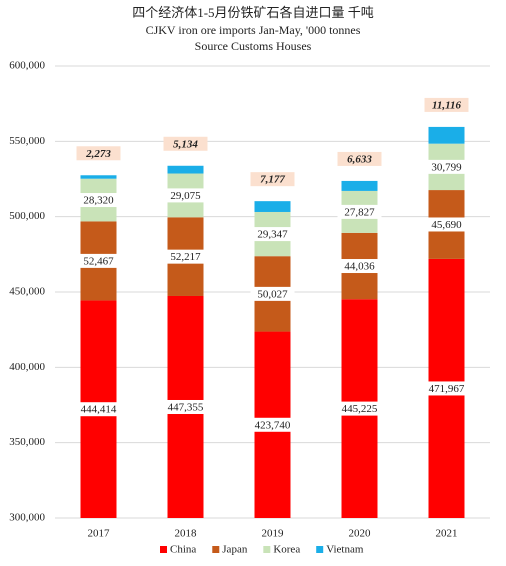 Image resolution: width=506 pixels, height=566 pixels. What do you see at coordinates (27, 518) in the screenshot?
I see `y-tick-label: 300,000` at bounding box center [27, 518].